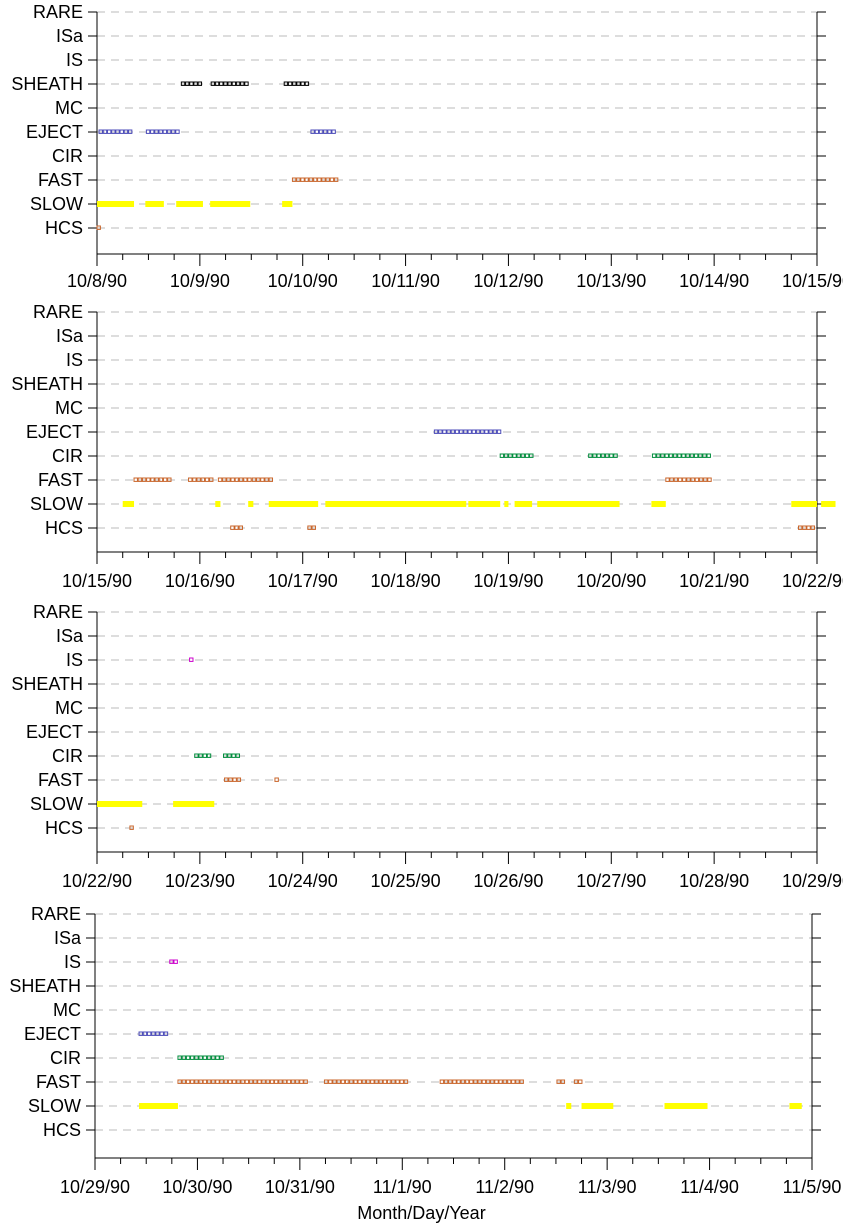 This screenshot has width=843, height=1231. Describe the element at coordinates (508, 281) in the screenshot. I see `x-tick-label: 10/12/90` at that location.